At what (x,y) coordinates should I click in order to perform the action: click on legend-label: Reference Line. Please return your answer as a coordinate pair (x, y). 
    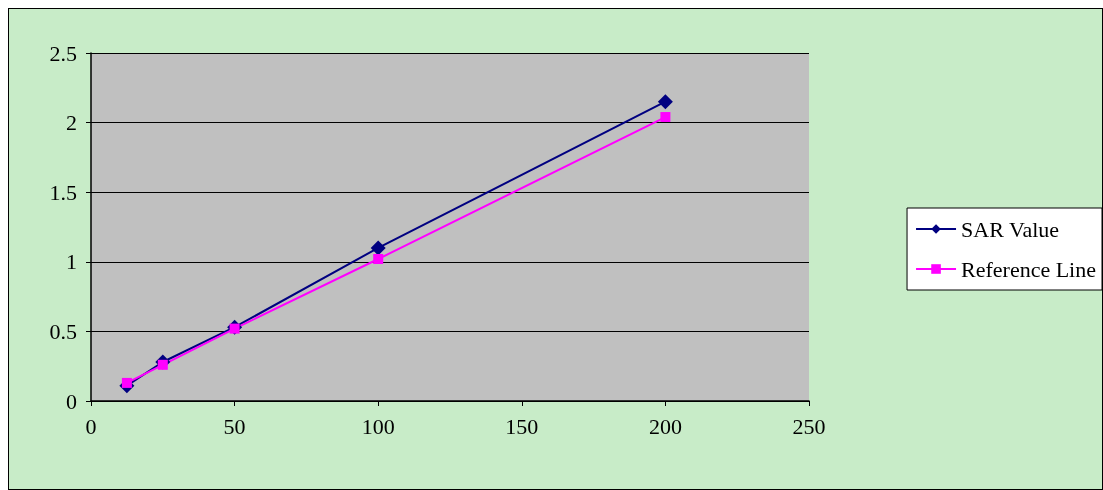
    Looking at the image, I should click on (1028, 269).